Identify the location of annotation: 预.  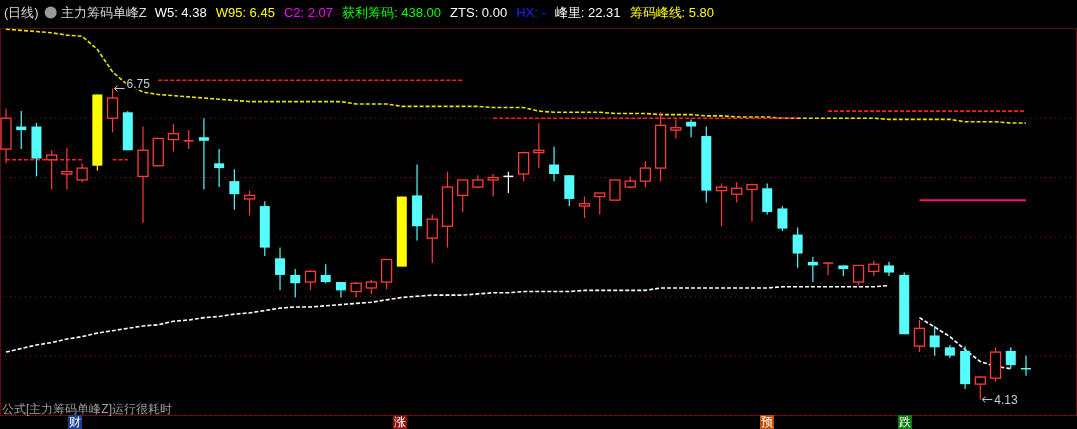
(767, 422).